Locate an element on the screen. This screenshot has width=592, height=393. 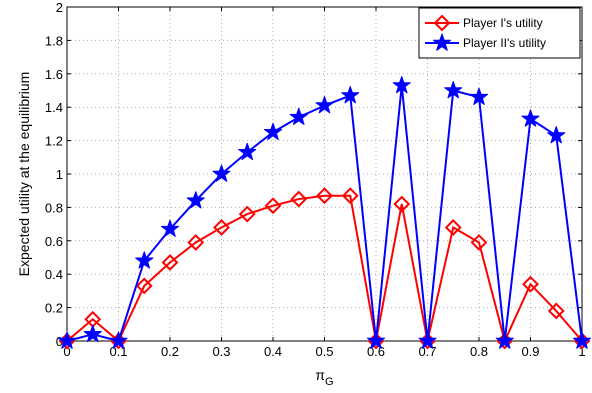
x-tick-label: 0.1 is located at coordinates (118, 351).